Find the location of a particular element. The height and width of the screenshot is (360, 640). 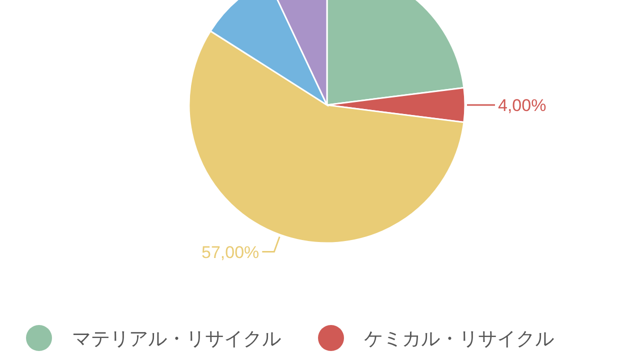

legend-label: ケミカル・リサイクル is located at coordinates (459, 339).